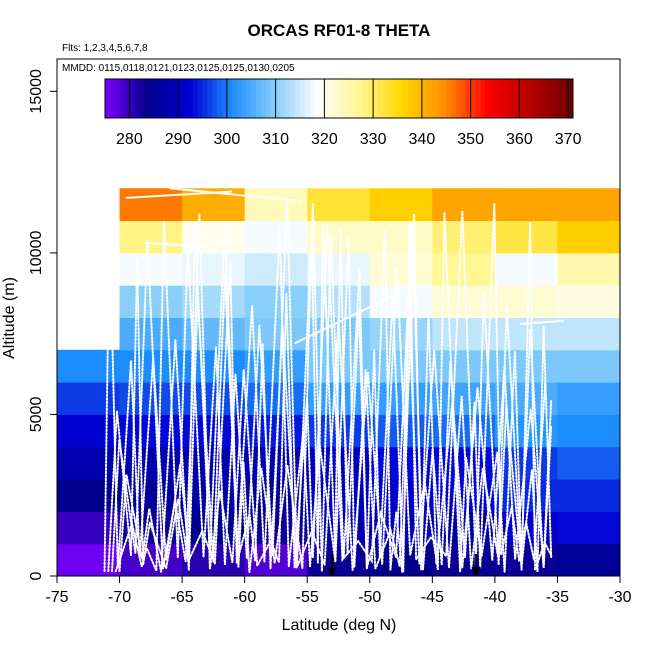 The image size is (650, 650). What do you see at coordinates (541, 322) in the screenshot?
I see `flight-track` at bounding box center [541, 322].